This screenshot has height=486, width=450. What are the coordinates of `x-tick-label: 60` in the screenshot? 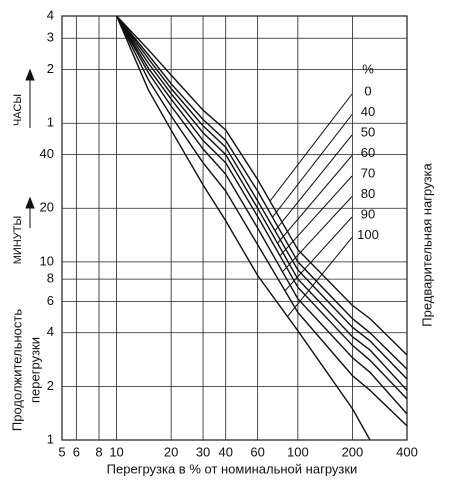 It's located at (257, 451).